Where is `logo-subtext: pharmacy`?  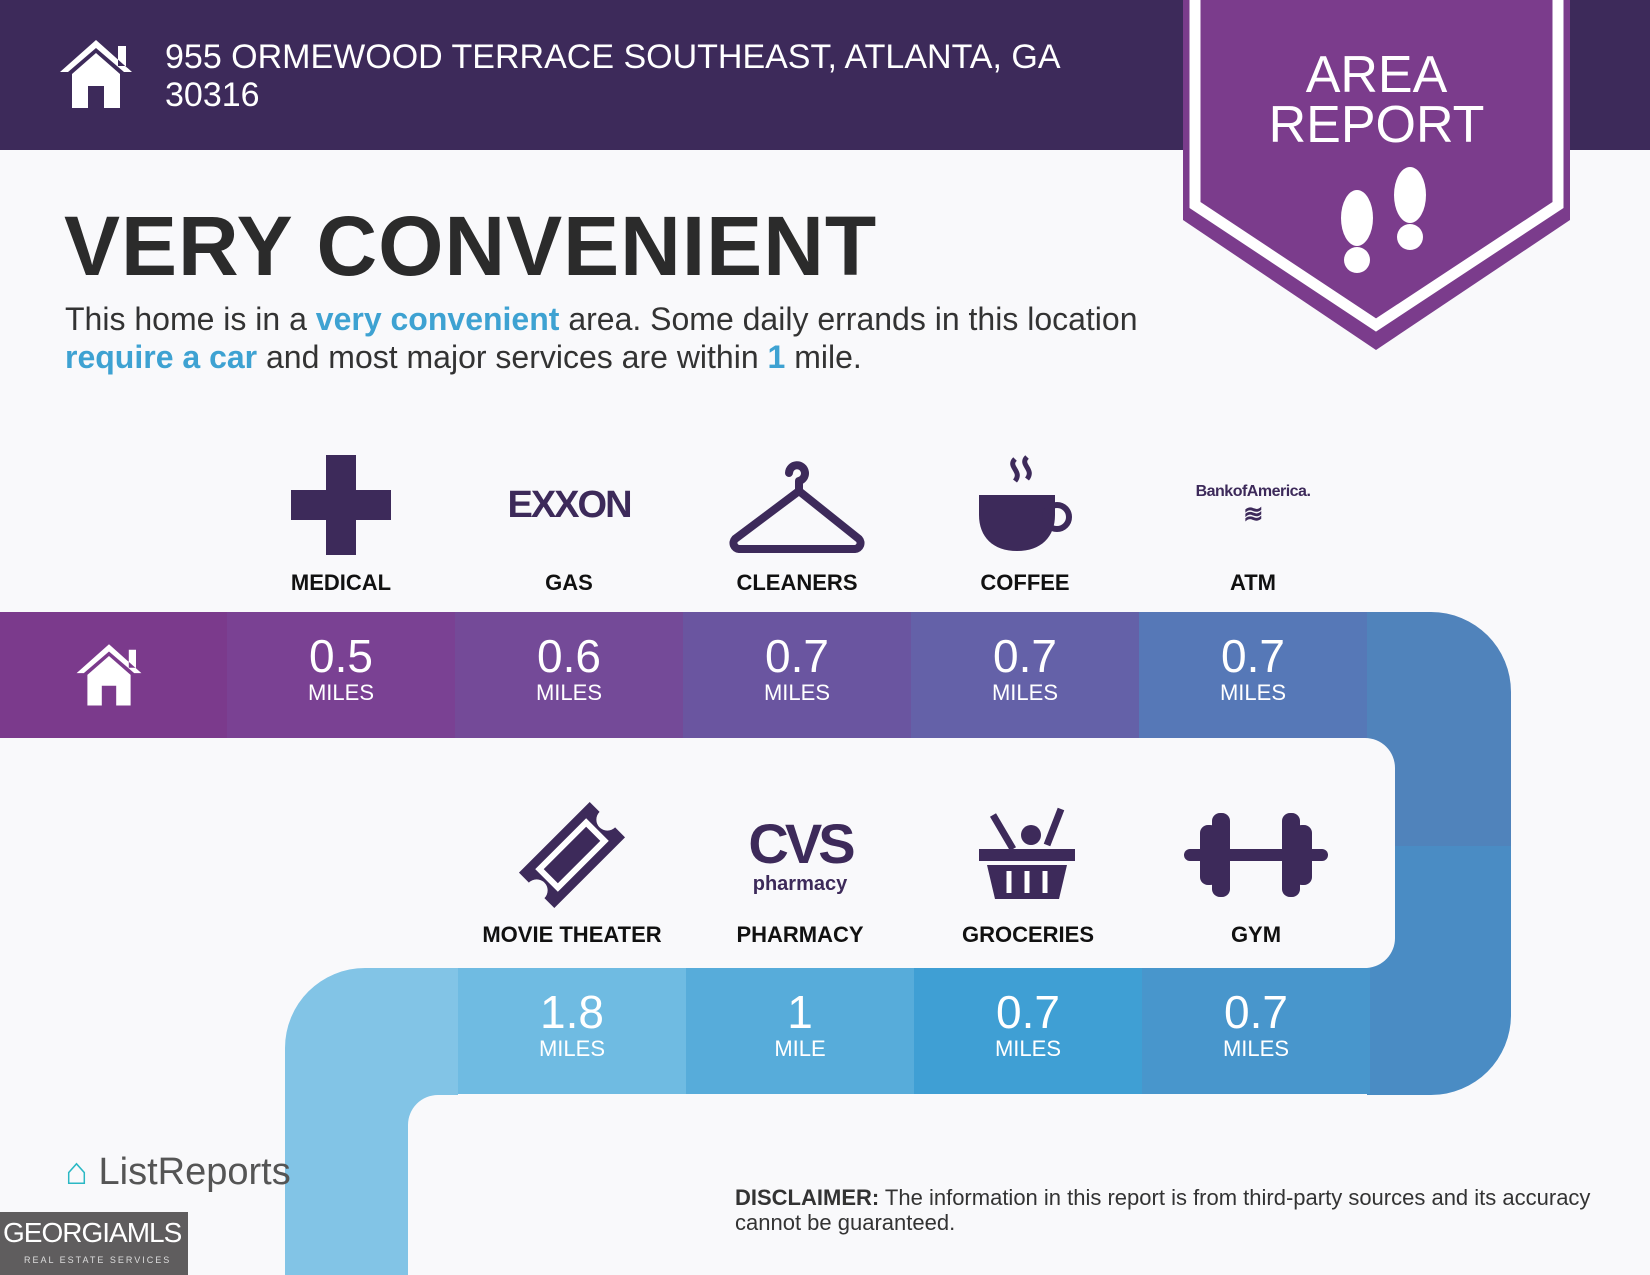
logo-subtext: pharmacy is located at coordinates (800, 884).